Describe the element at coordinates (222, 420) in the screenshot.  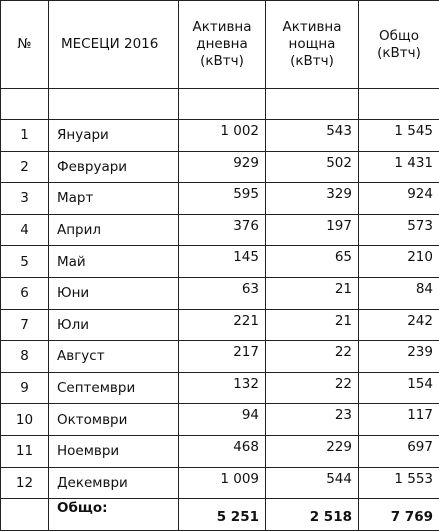
I see `row-day-value: 94` at that location.